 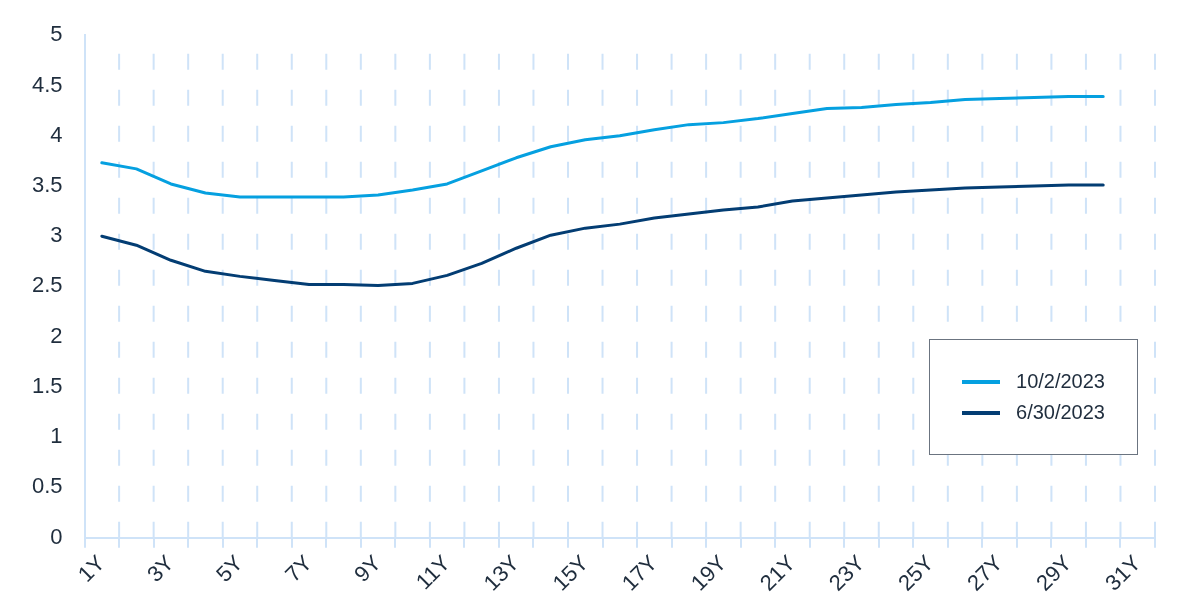 What do you see at coordinates (47, 285) in the screenshot?
I see `y-tick-label: 2.5` at bounding box center [47, 285].